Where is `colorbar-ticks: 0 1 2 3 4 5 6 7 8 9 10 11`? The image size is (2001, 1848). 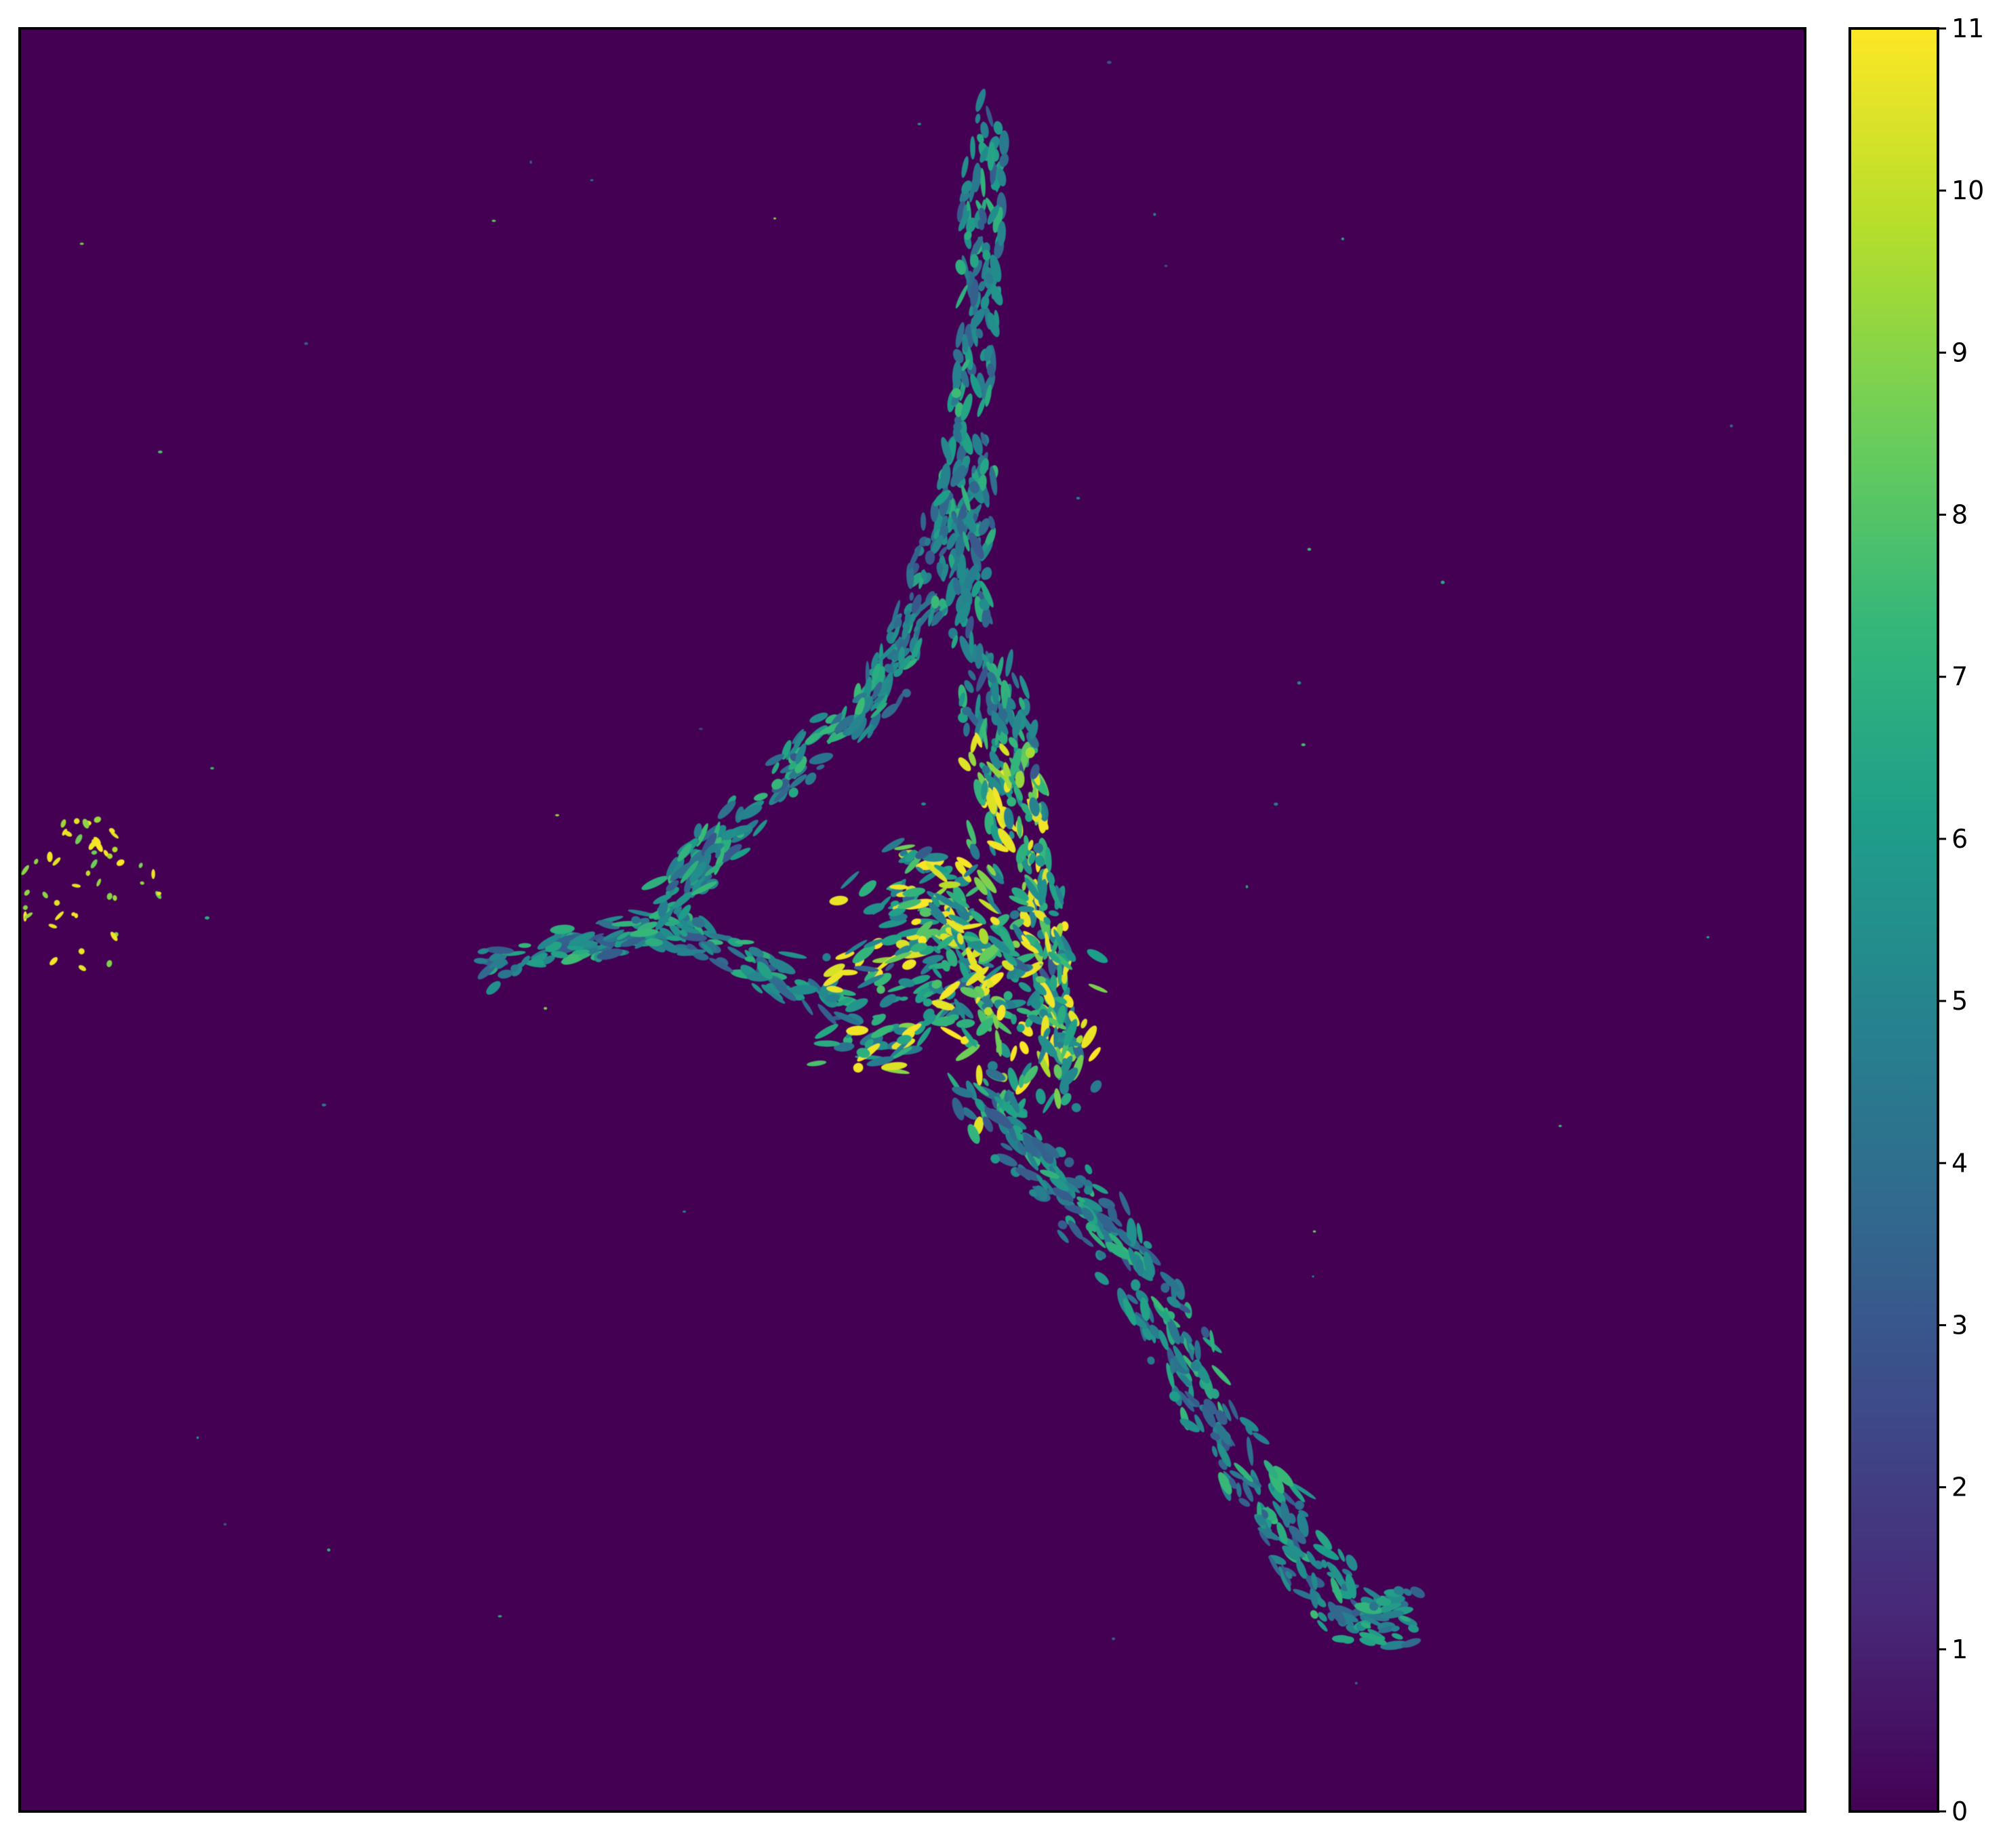
colorbar-ticks: 0 1 2 3 4 5 6 7 8 9 10 11 is located at coordinates (1961, 920).